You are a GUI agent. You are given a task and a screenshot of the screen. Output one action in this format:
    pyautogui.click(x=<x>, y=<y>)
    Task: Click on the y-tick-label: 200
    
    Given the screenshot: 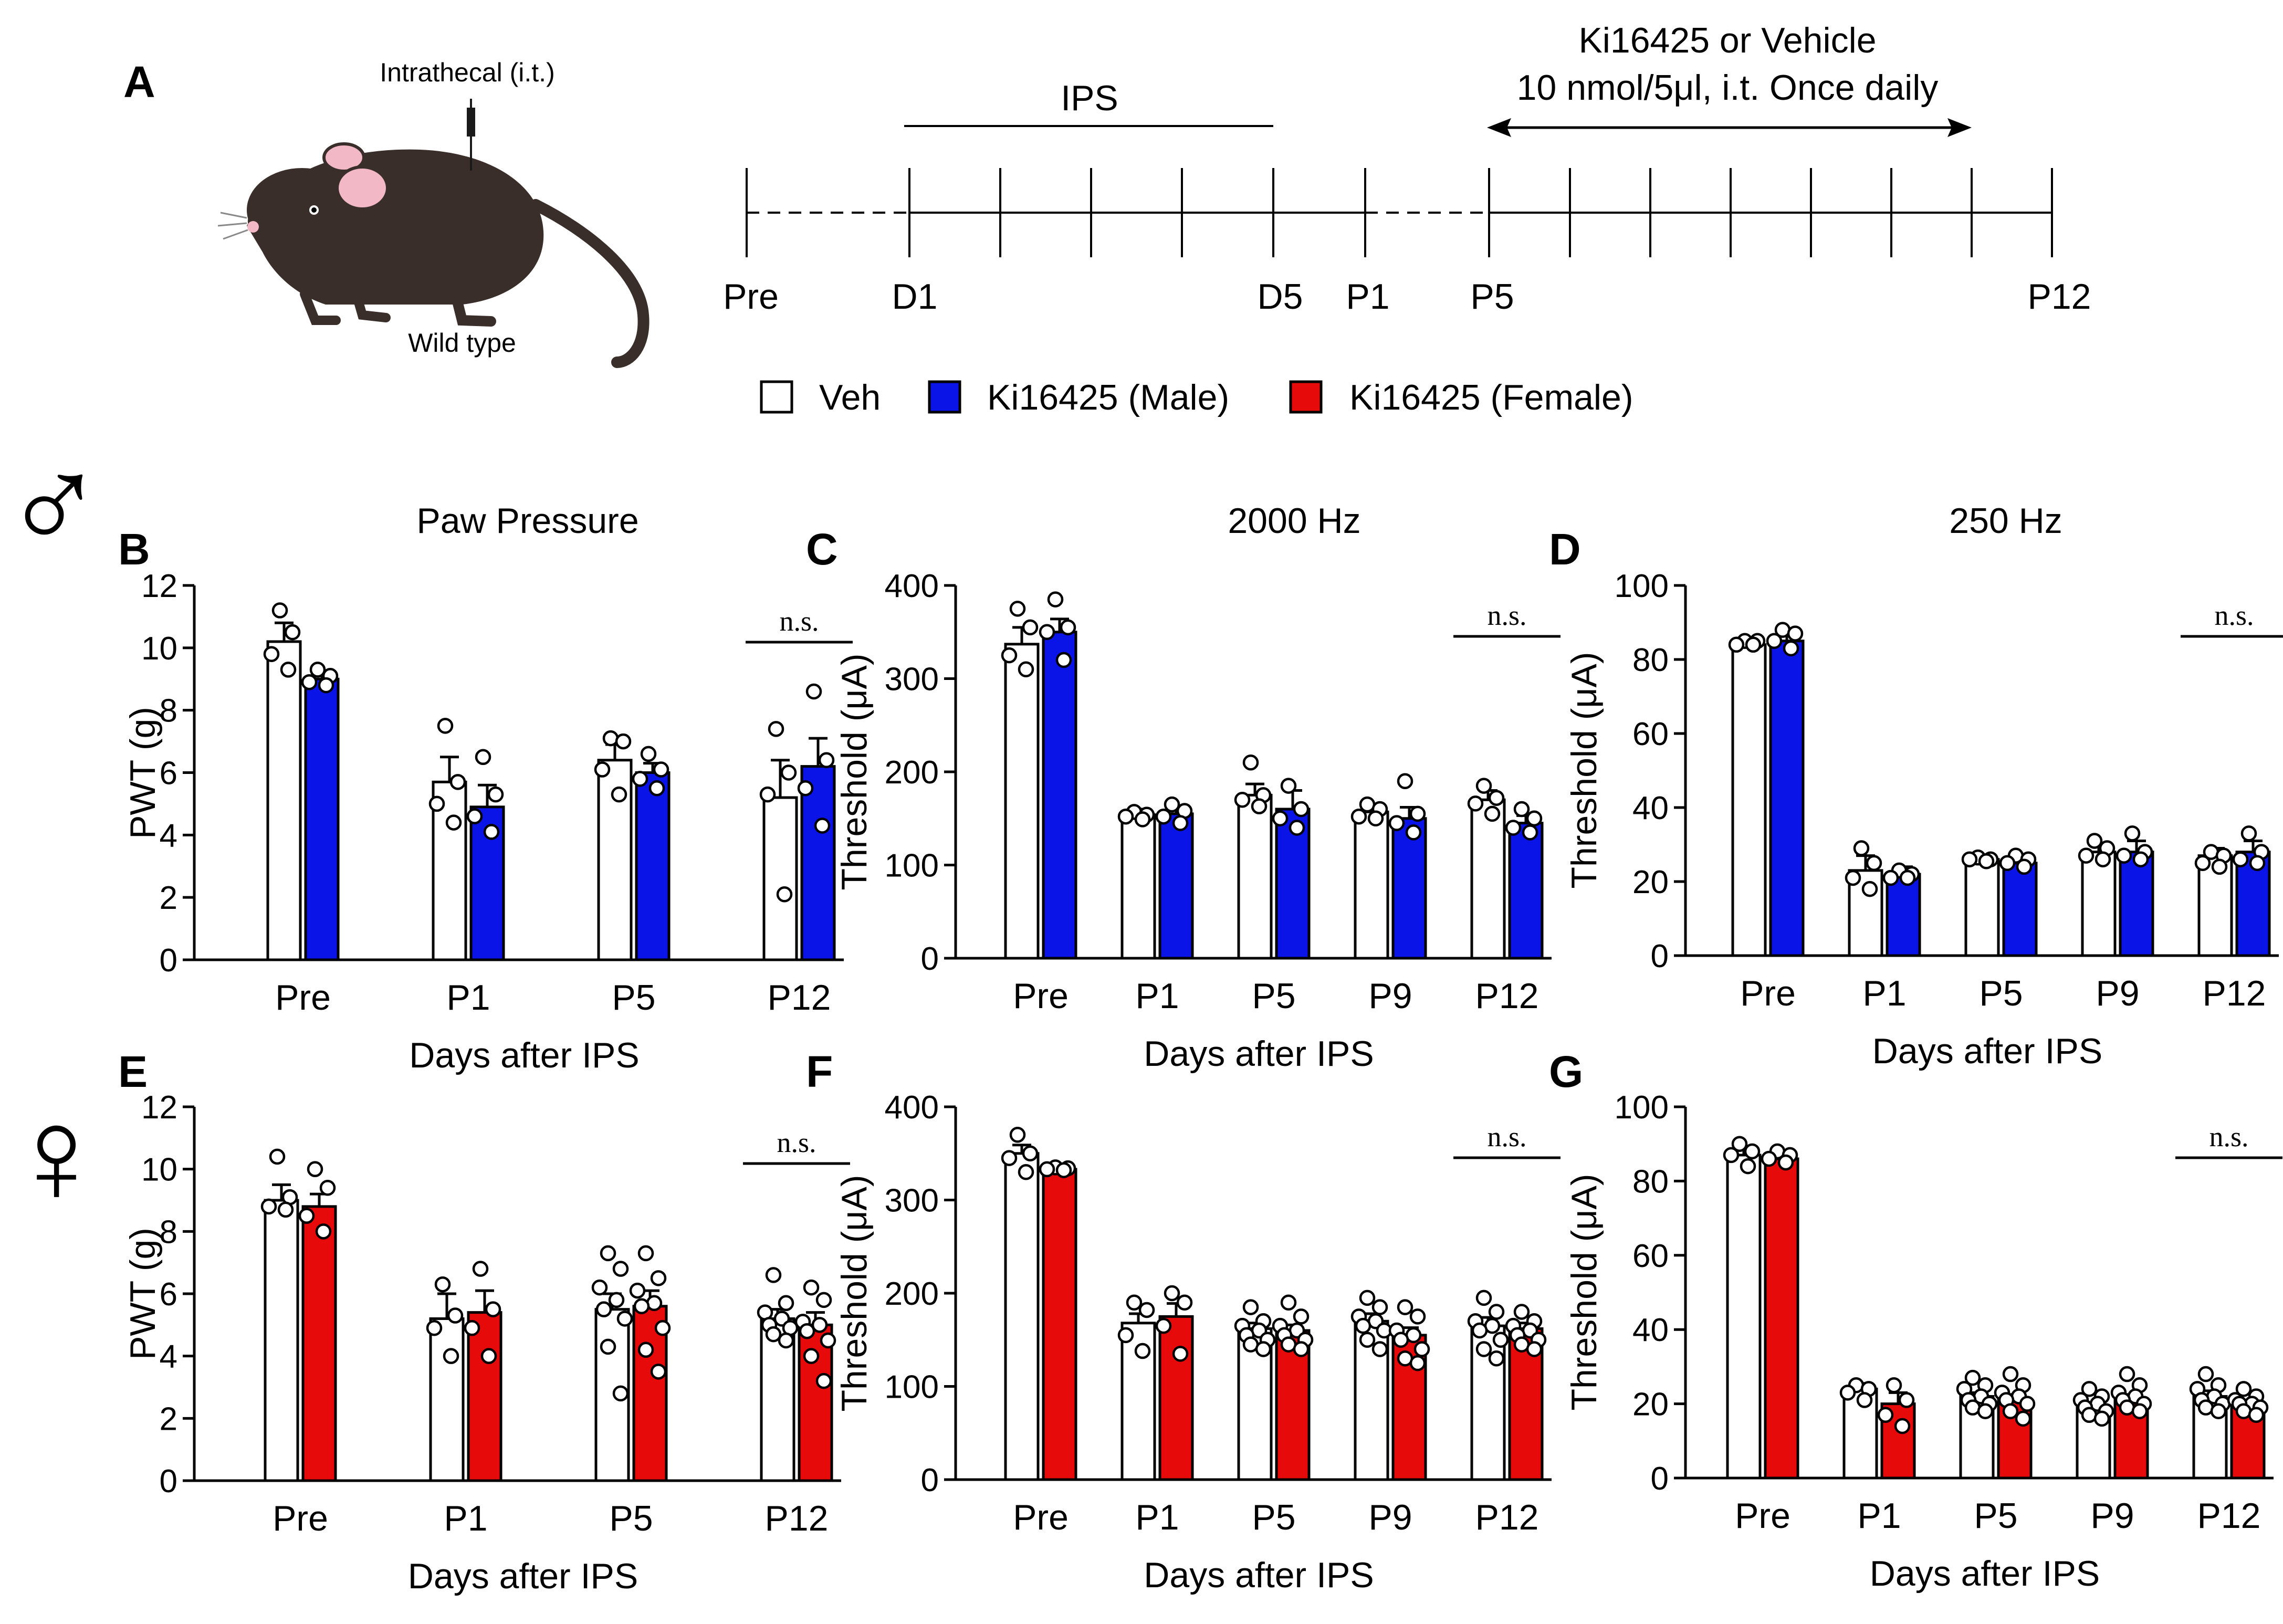 What is the action you would take?
    pyautogui.click(x=912, y=1294)
    